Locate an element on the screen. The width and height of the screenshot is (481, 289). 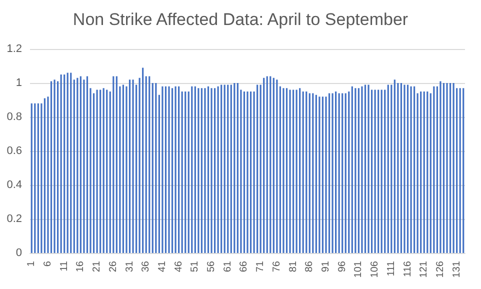
x-tick-label: 81 is located at coordinates (293, 266).